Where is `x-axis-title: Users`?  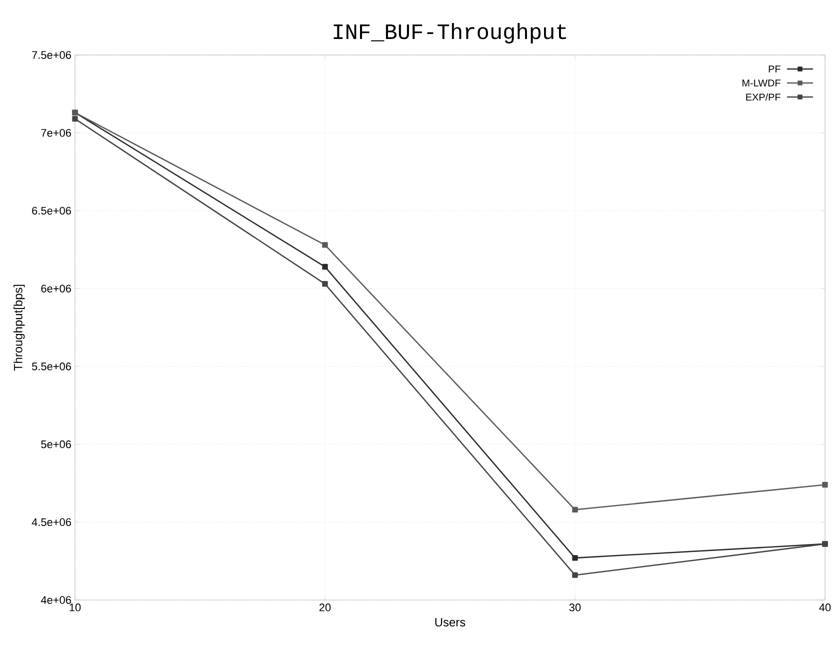
x-axis-title: Users is located at coordinates (450, 622).